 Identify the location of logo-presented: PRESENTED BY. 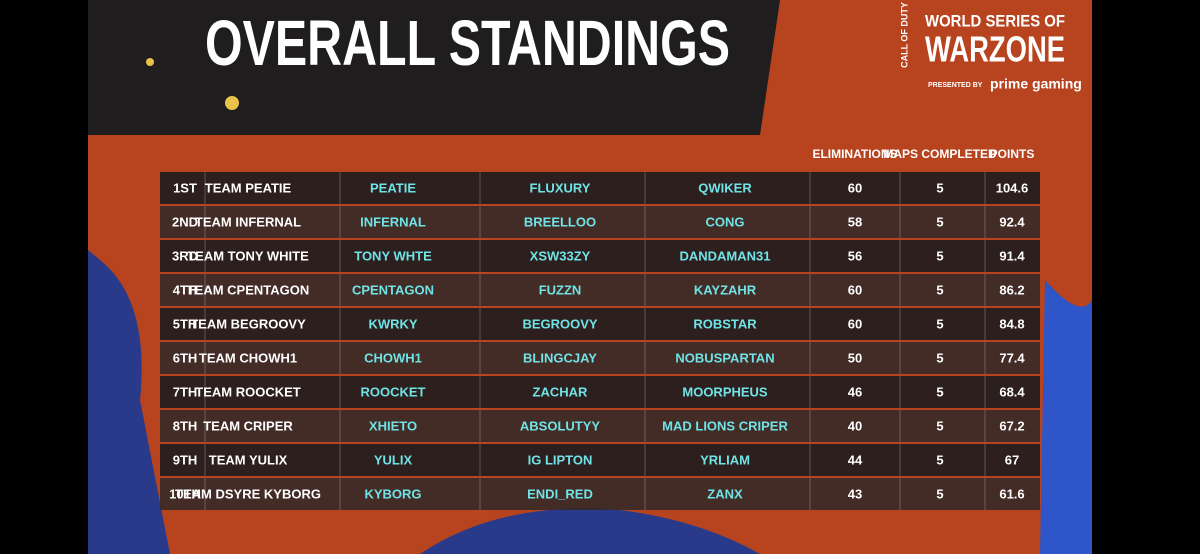
(955, 85).